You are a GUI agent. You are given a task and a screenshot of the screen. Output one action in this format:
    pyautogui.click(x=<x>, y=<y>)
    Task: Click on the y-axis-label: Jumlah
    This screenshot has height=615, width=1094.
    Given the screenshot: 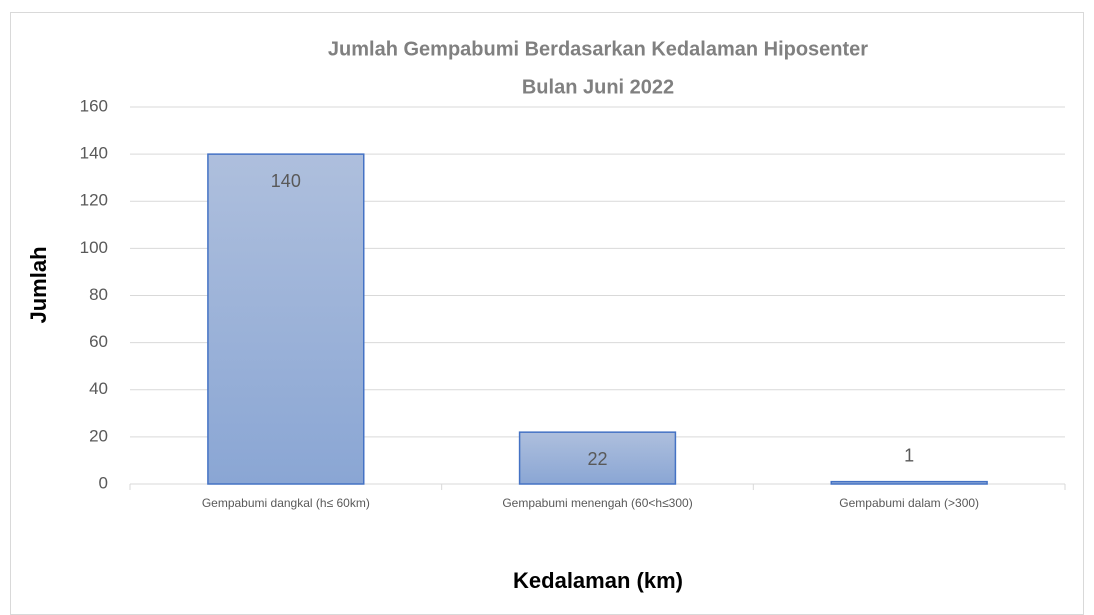 What is the action you would take?
    pyautogui.click(x=38, y=284)
    